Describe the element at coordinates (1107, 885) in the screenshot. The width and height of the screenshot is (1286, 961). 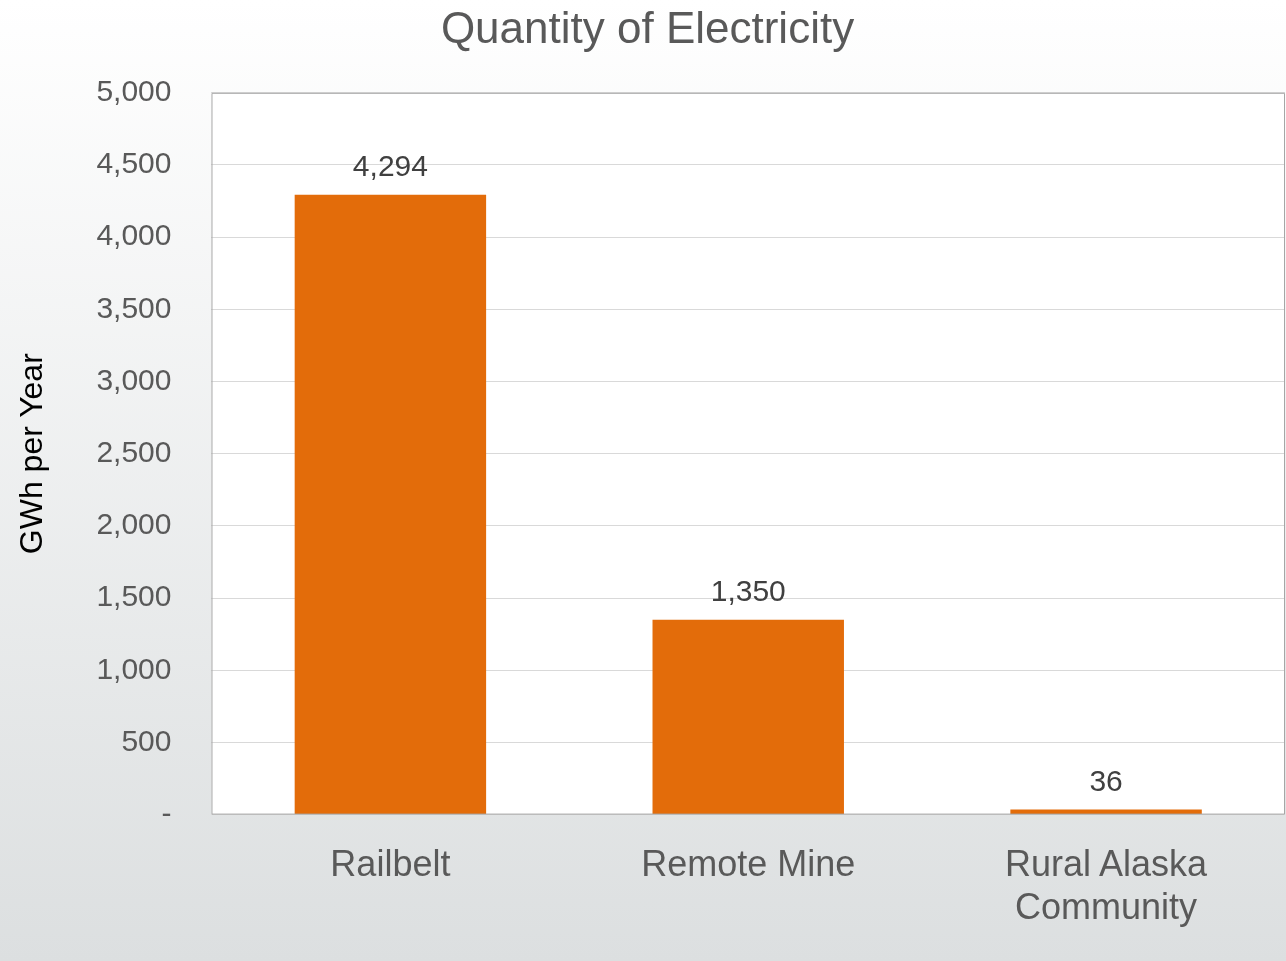
I see `x-tick-label: Rural Alaska Community` at that location.